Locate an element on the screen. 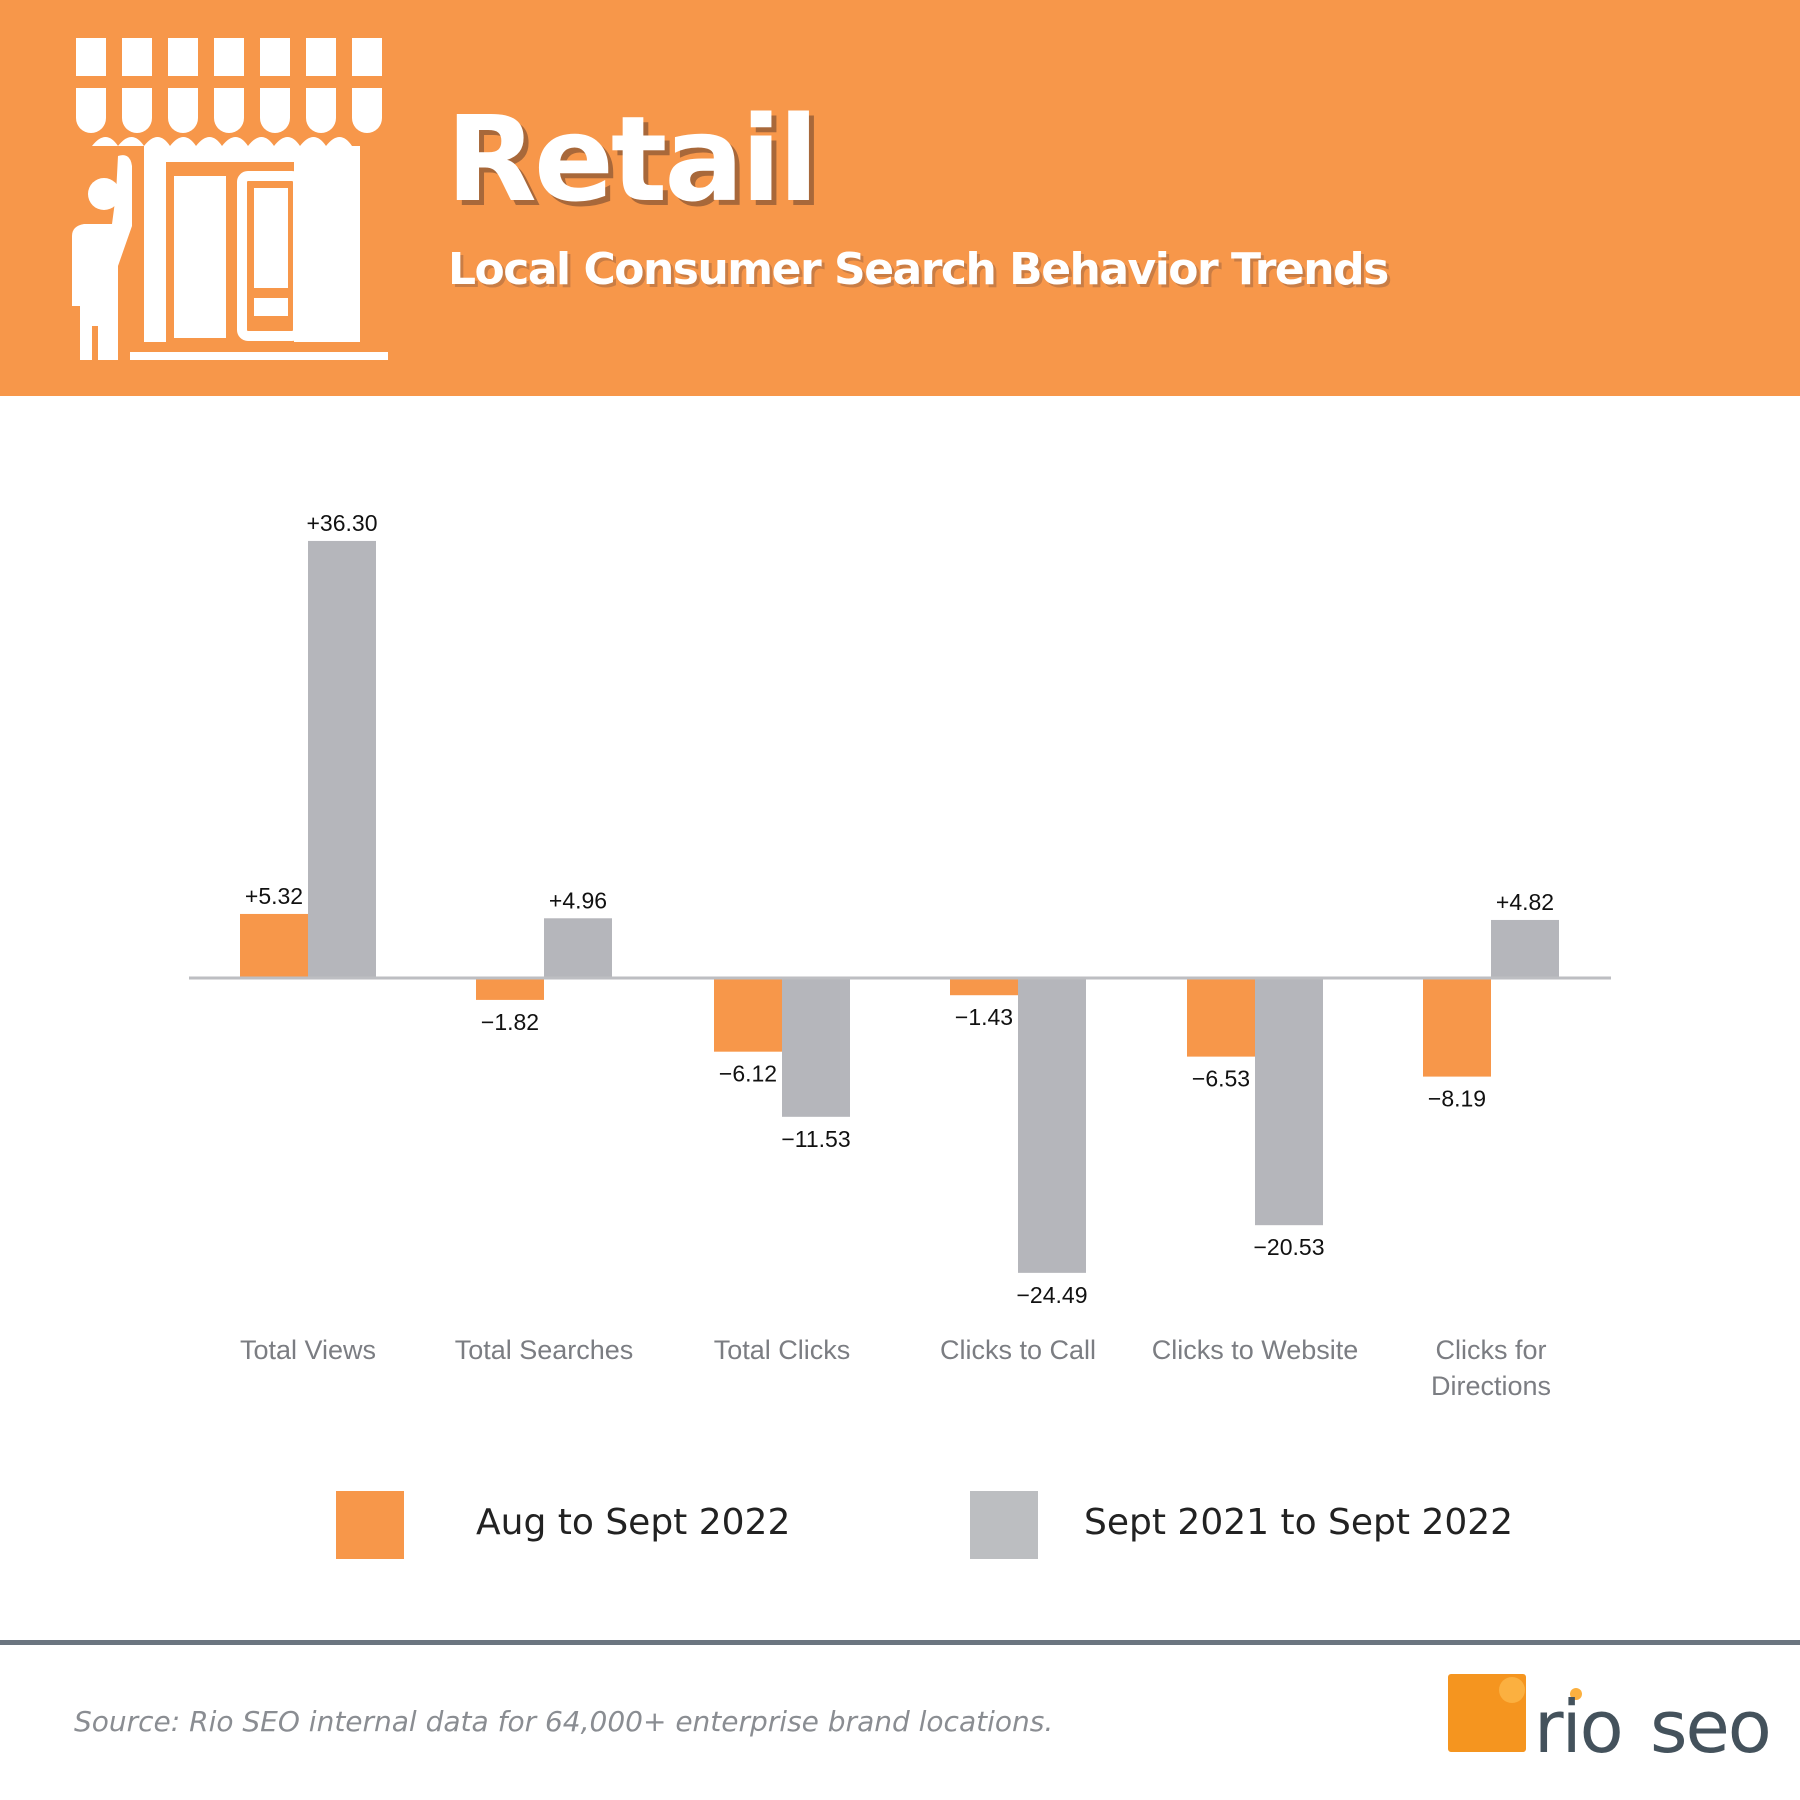 This screenshot has width=1800, height=1800. value-label: +4.82 is located at coordinates (1525, 902).